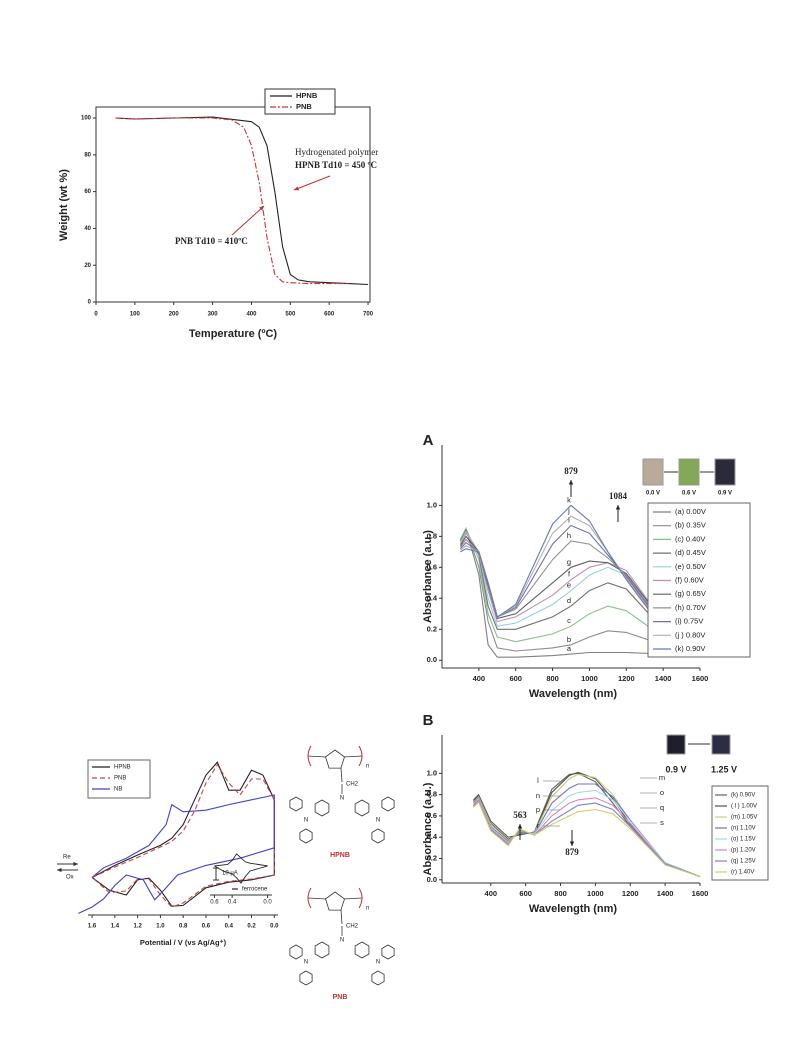  What do you see at coordinates (115, 927) in the screenshot?
I see `x-tick-label: 1.4` at bounding box center [115, 927].